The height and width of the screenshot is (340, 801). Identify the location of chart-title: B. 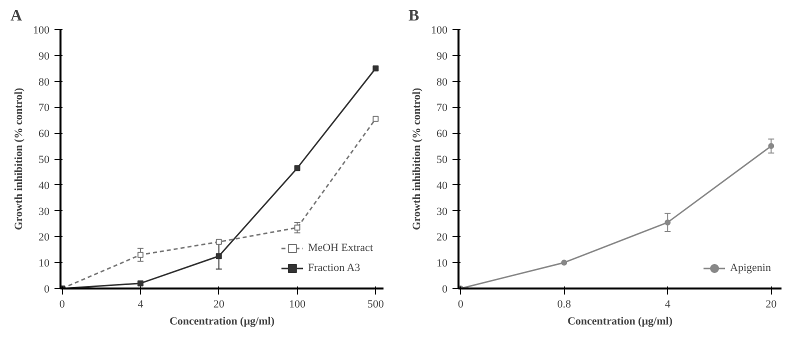
(414, 16).